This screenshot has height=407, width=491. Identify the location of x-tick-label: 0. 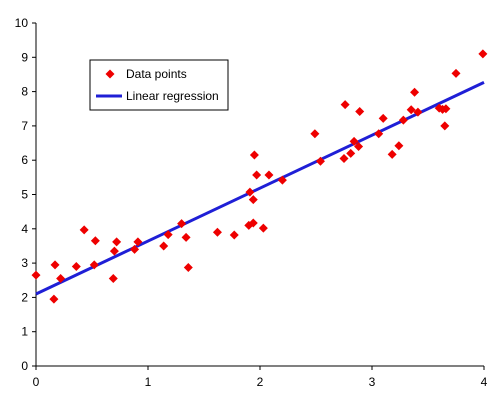
(36, 382).